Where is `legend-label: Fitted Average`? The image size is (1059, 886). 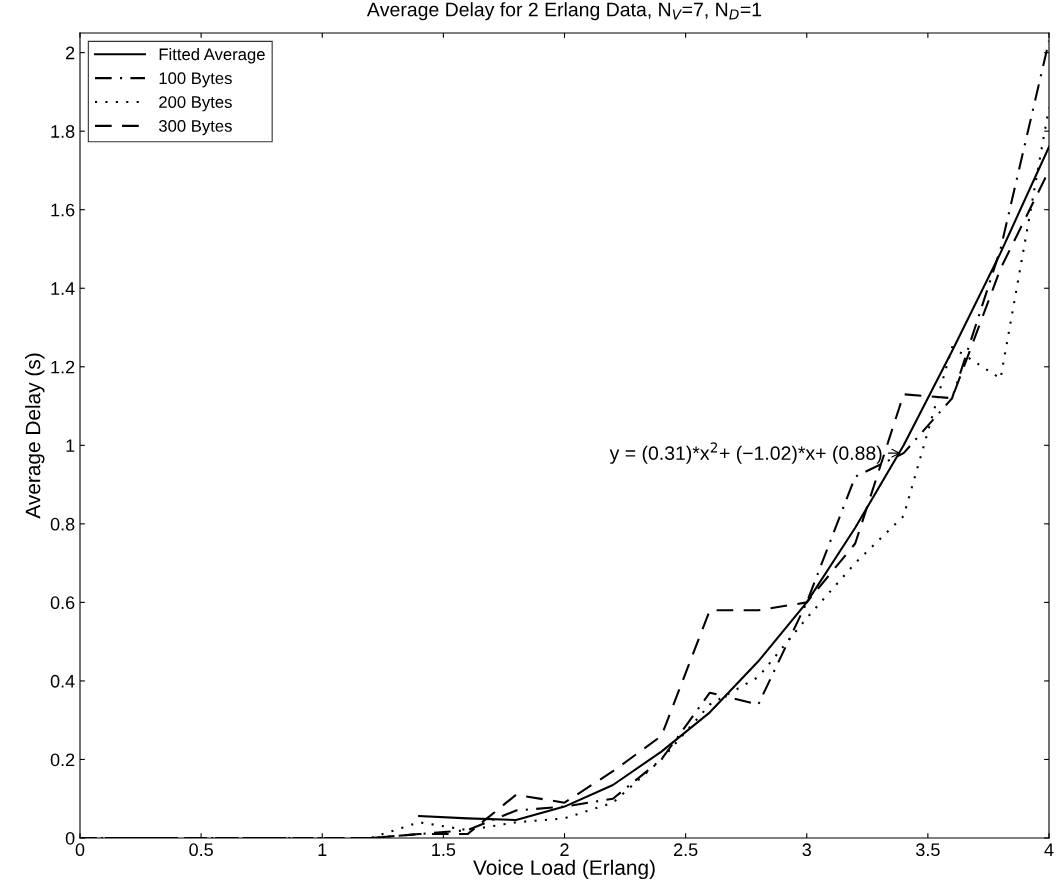
legend-label: Fitted Average is located at coordinates (212, 56).